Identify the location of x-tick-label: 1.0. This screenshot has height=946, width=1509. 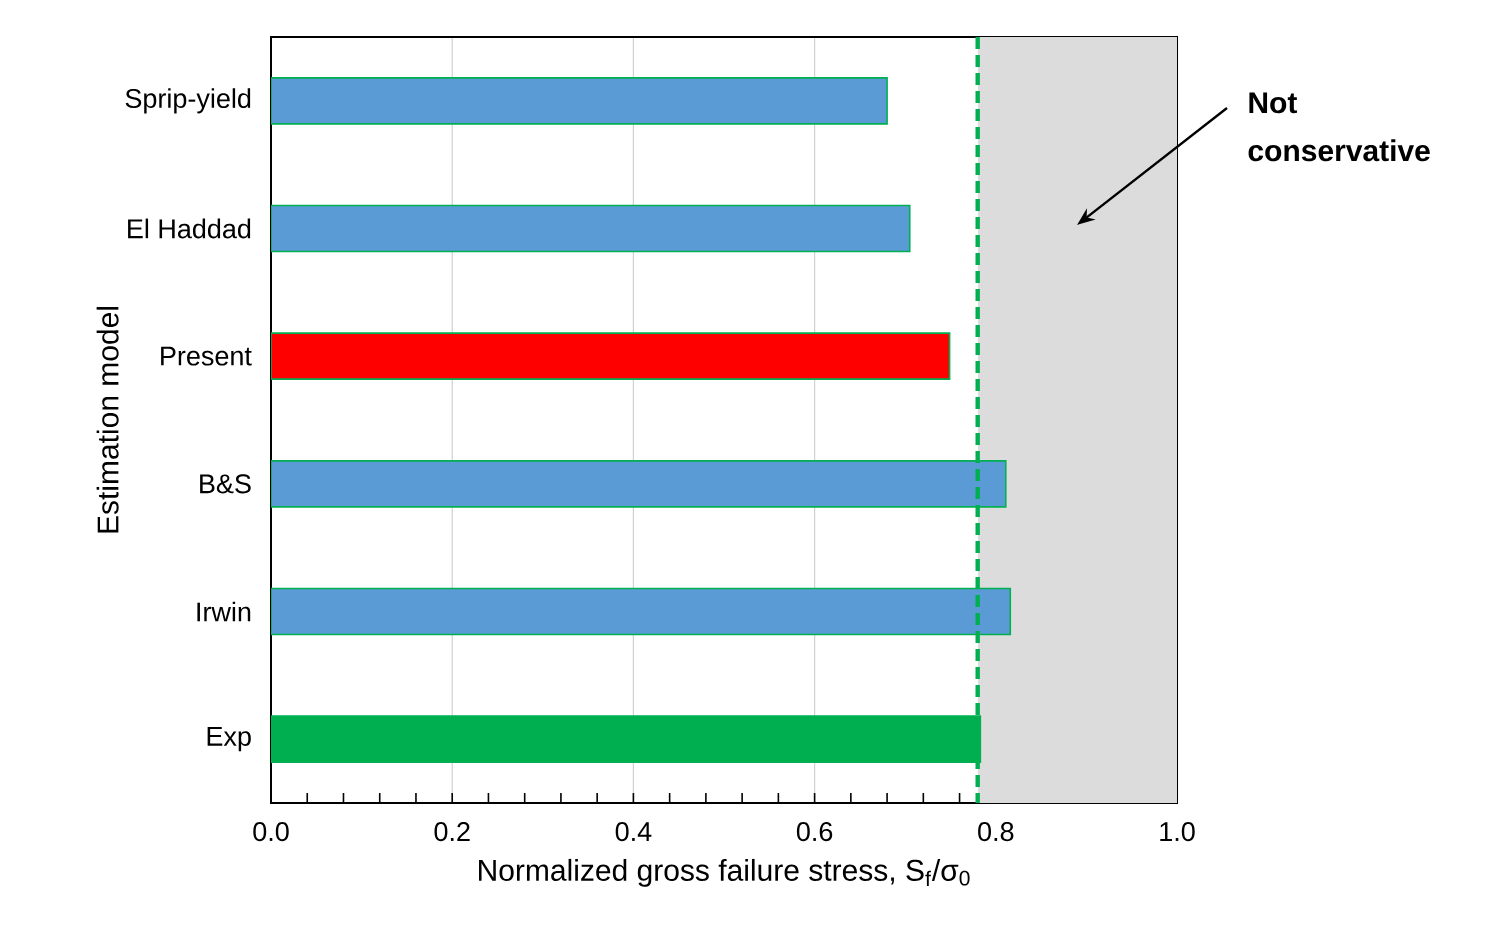
(1177, 832).